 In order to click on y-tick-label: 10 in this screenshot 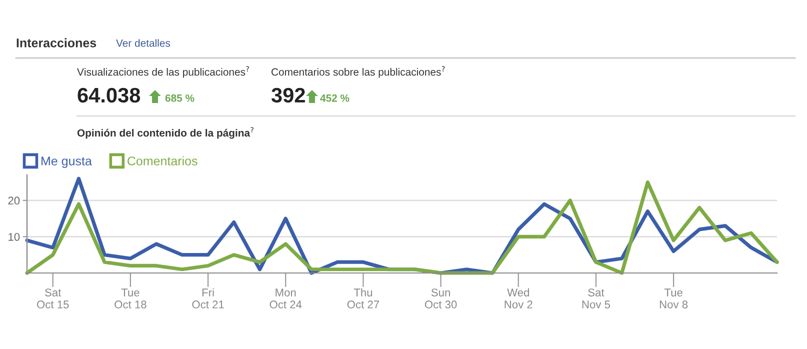, I will do `click(14, 236)`.